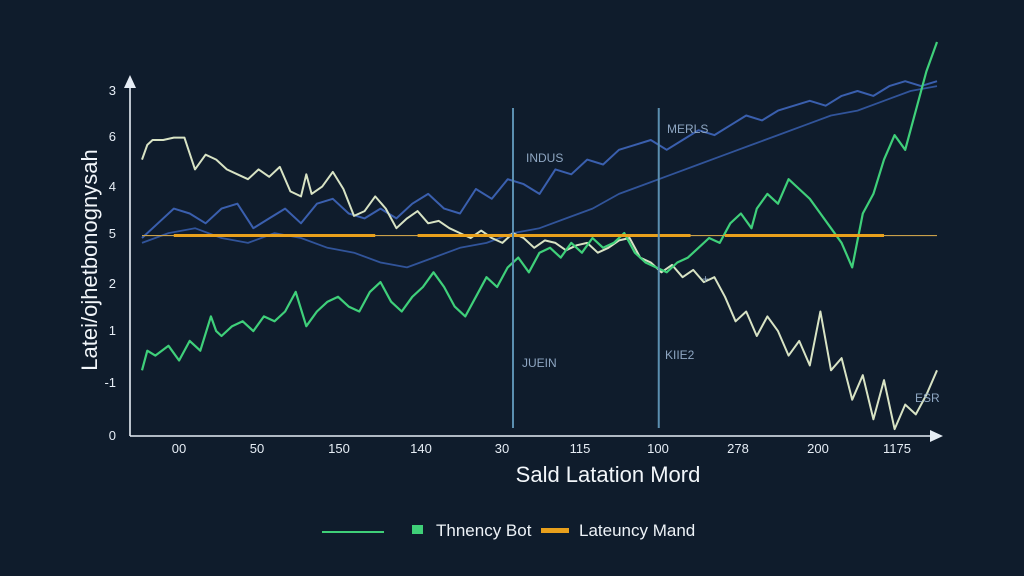 This screenshot has height=576, width=1024. I want to click on annotation-label: ESR, so click(927, 398).